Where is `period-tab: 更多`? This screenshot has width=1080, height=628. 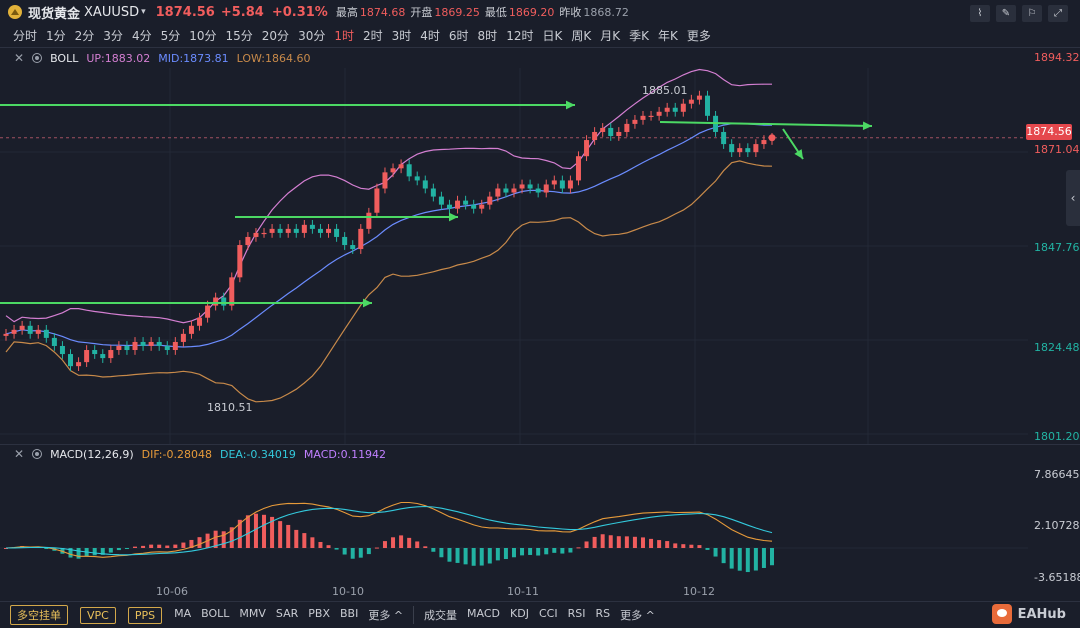
period-tab: 更多 is located at coordinates (698, 35).